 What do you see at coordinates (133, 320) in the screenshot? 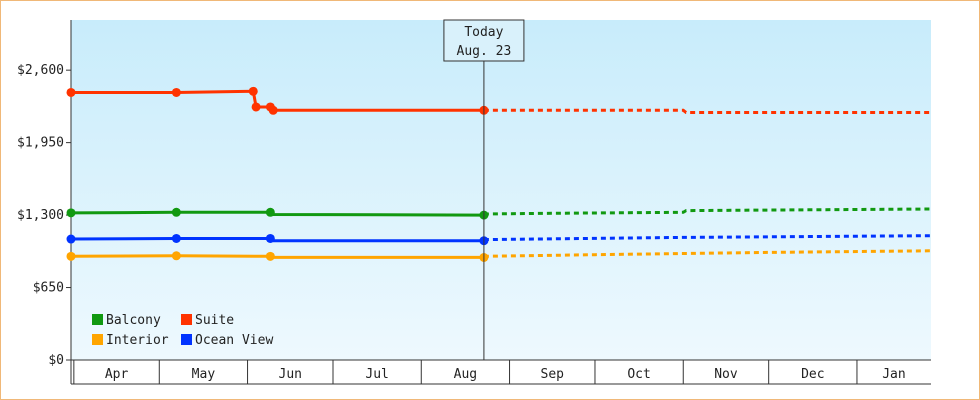
I see `legend-label: Balcony` at bounding box center [133, 320].